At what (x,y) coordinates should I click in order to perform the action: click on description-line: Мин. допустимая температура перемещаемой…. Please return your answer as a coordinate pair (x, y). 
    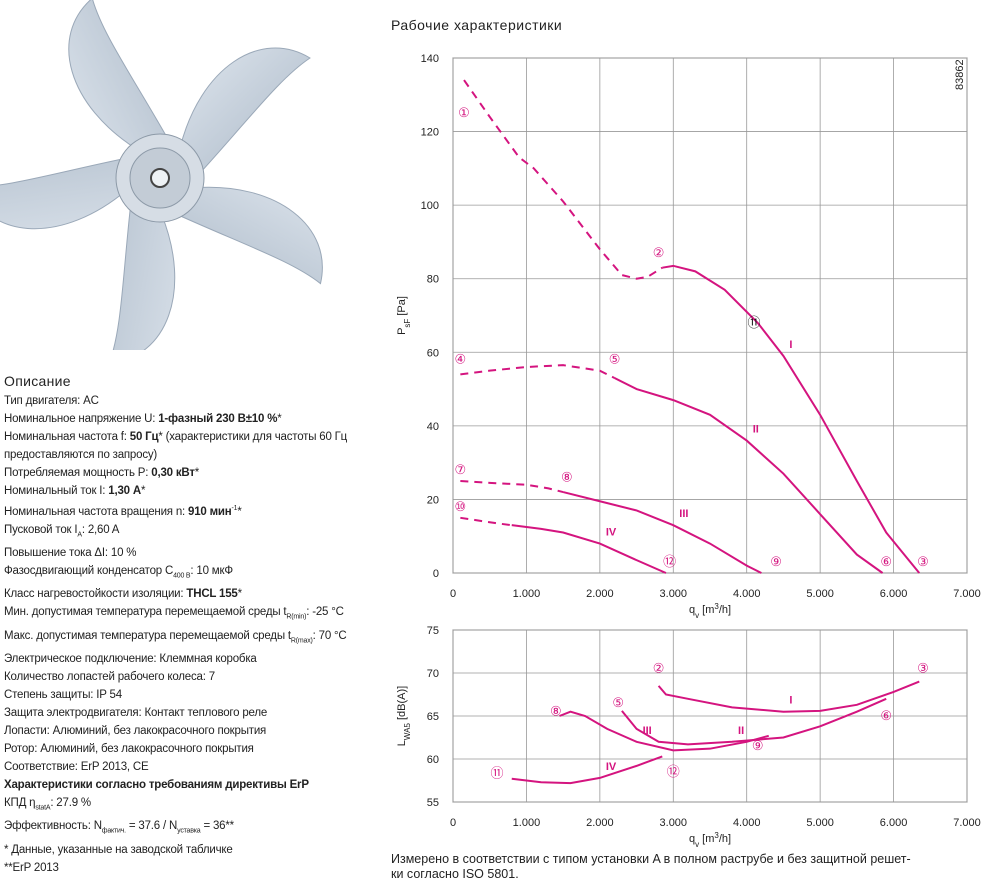
    Looking at the image, I should click on (194, 614).